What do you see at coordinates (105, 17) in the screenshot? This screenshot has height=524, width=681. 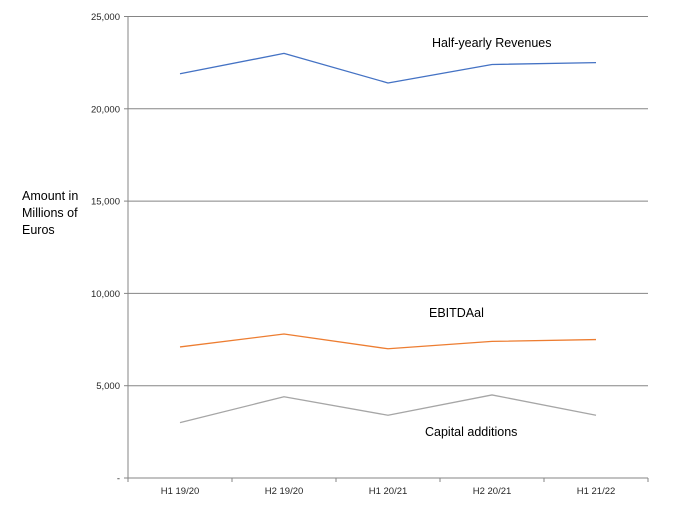 I see `y-tick-label: 25,000` at bounding box center [105, 17].